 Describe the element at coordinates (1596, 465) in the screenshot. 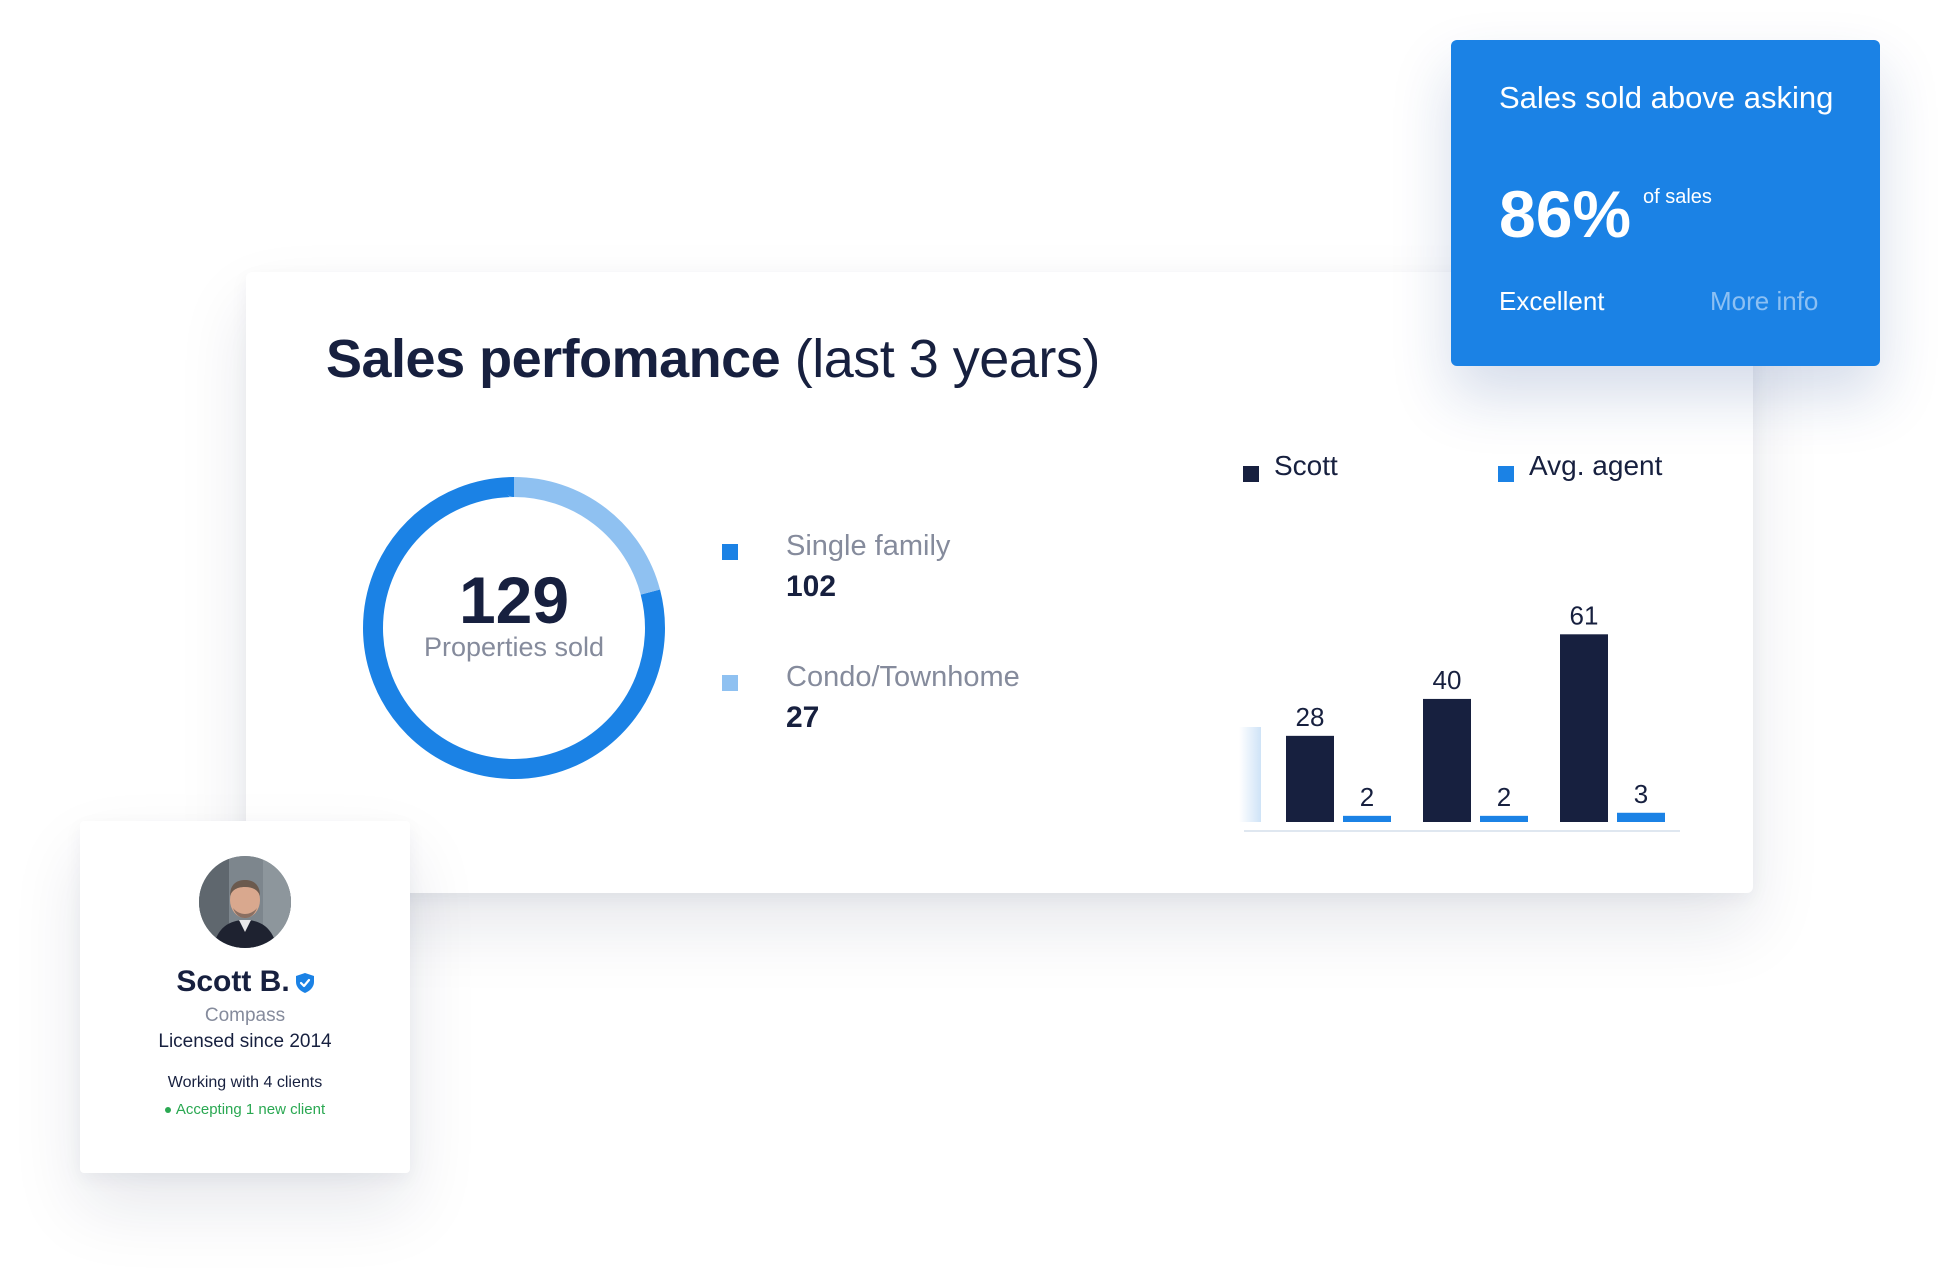

I see `legend-avg-label: Avg. agent` at that location.